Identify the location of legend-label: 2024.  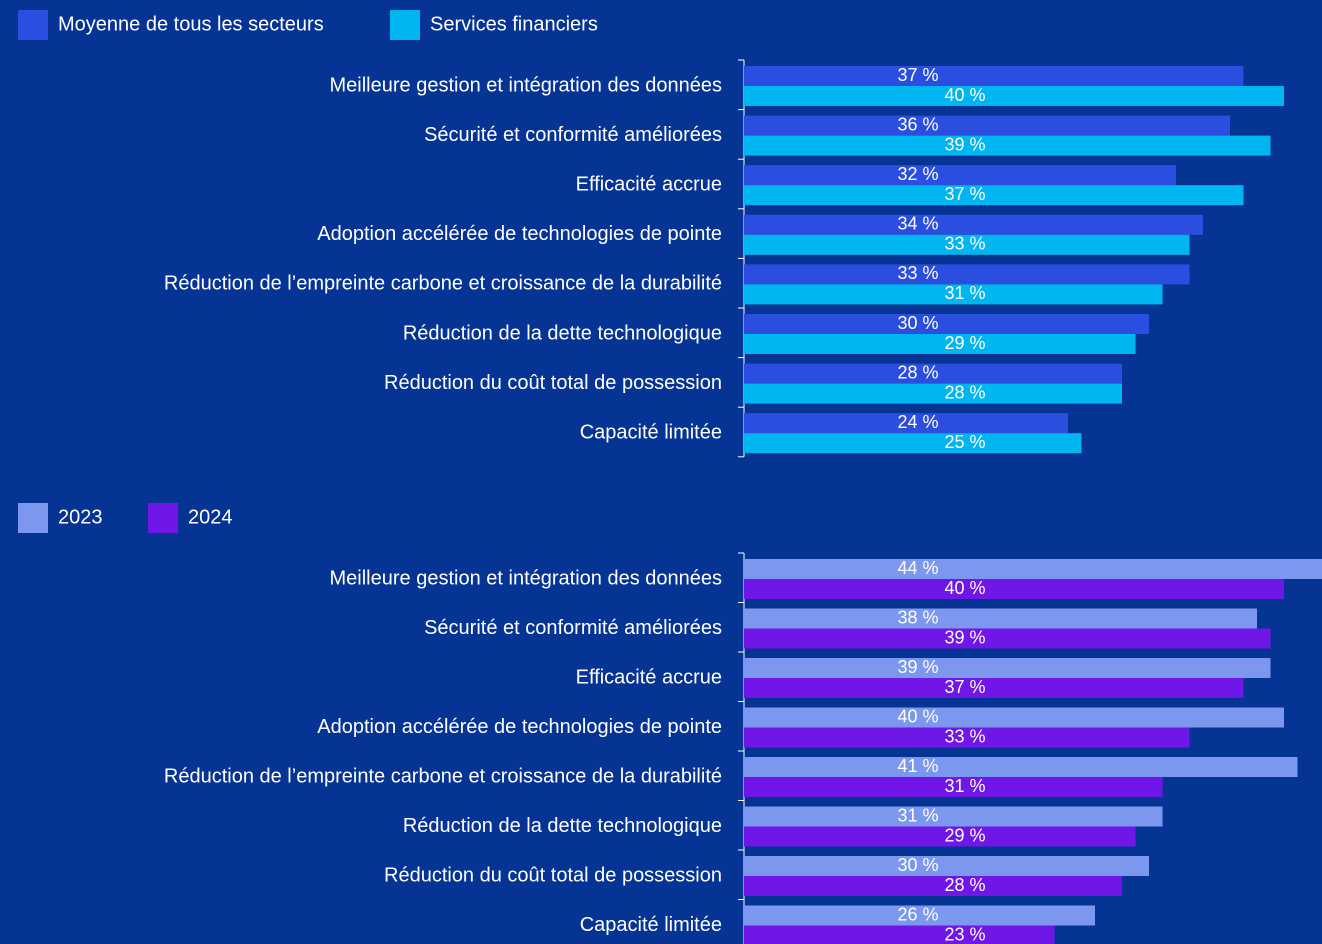
(210, 517).